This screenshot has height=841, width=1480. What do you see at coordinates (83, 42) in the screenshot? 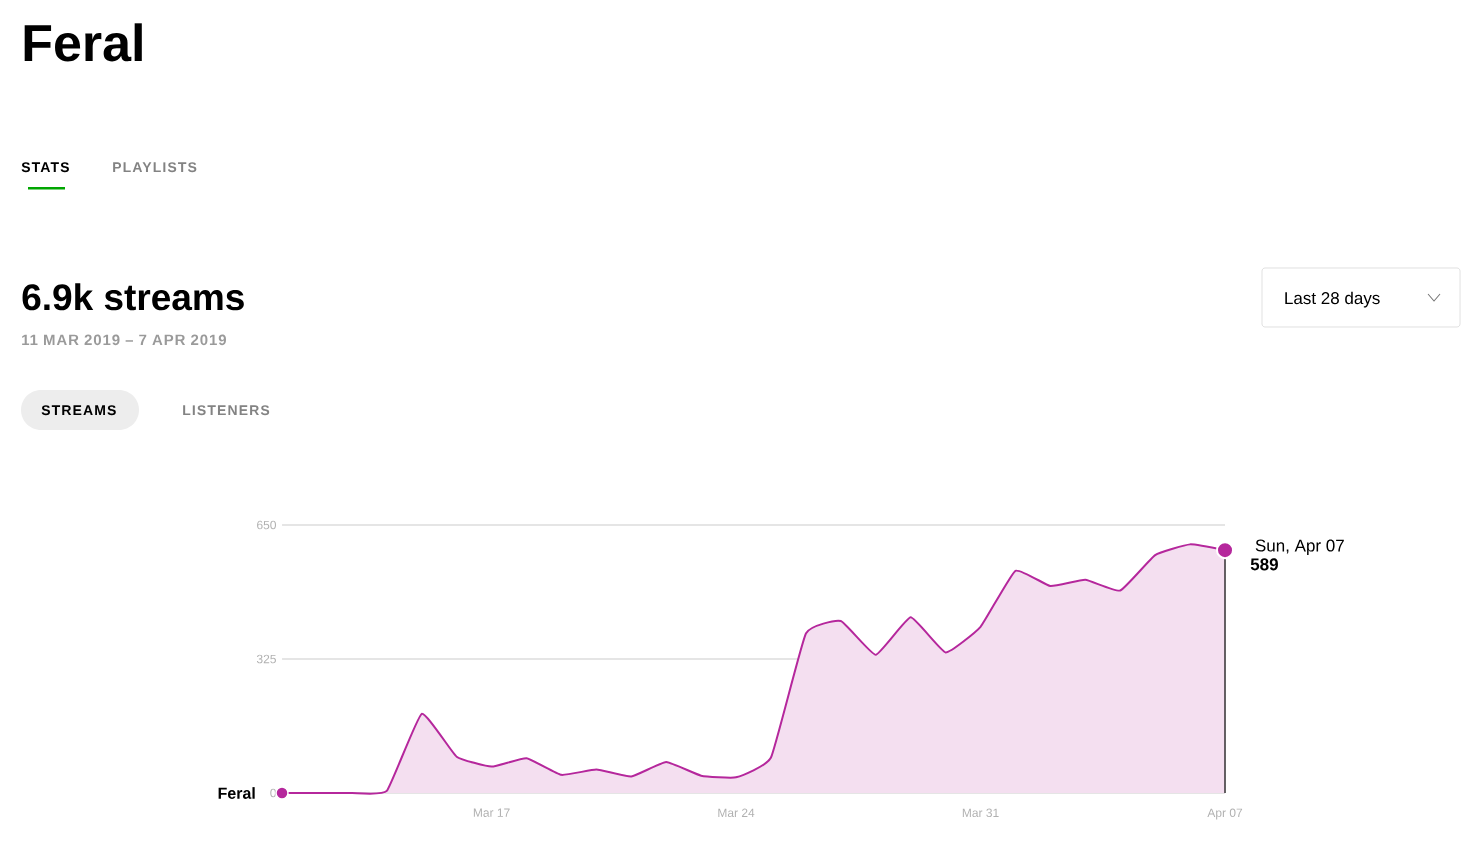
I see `chart-title: Feral` at bounding box center [83, 42].